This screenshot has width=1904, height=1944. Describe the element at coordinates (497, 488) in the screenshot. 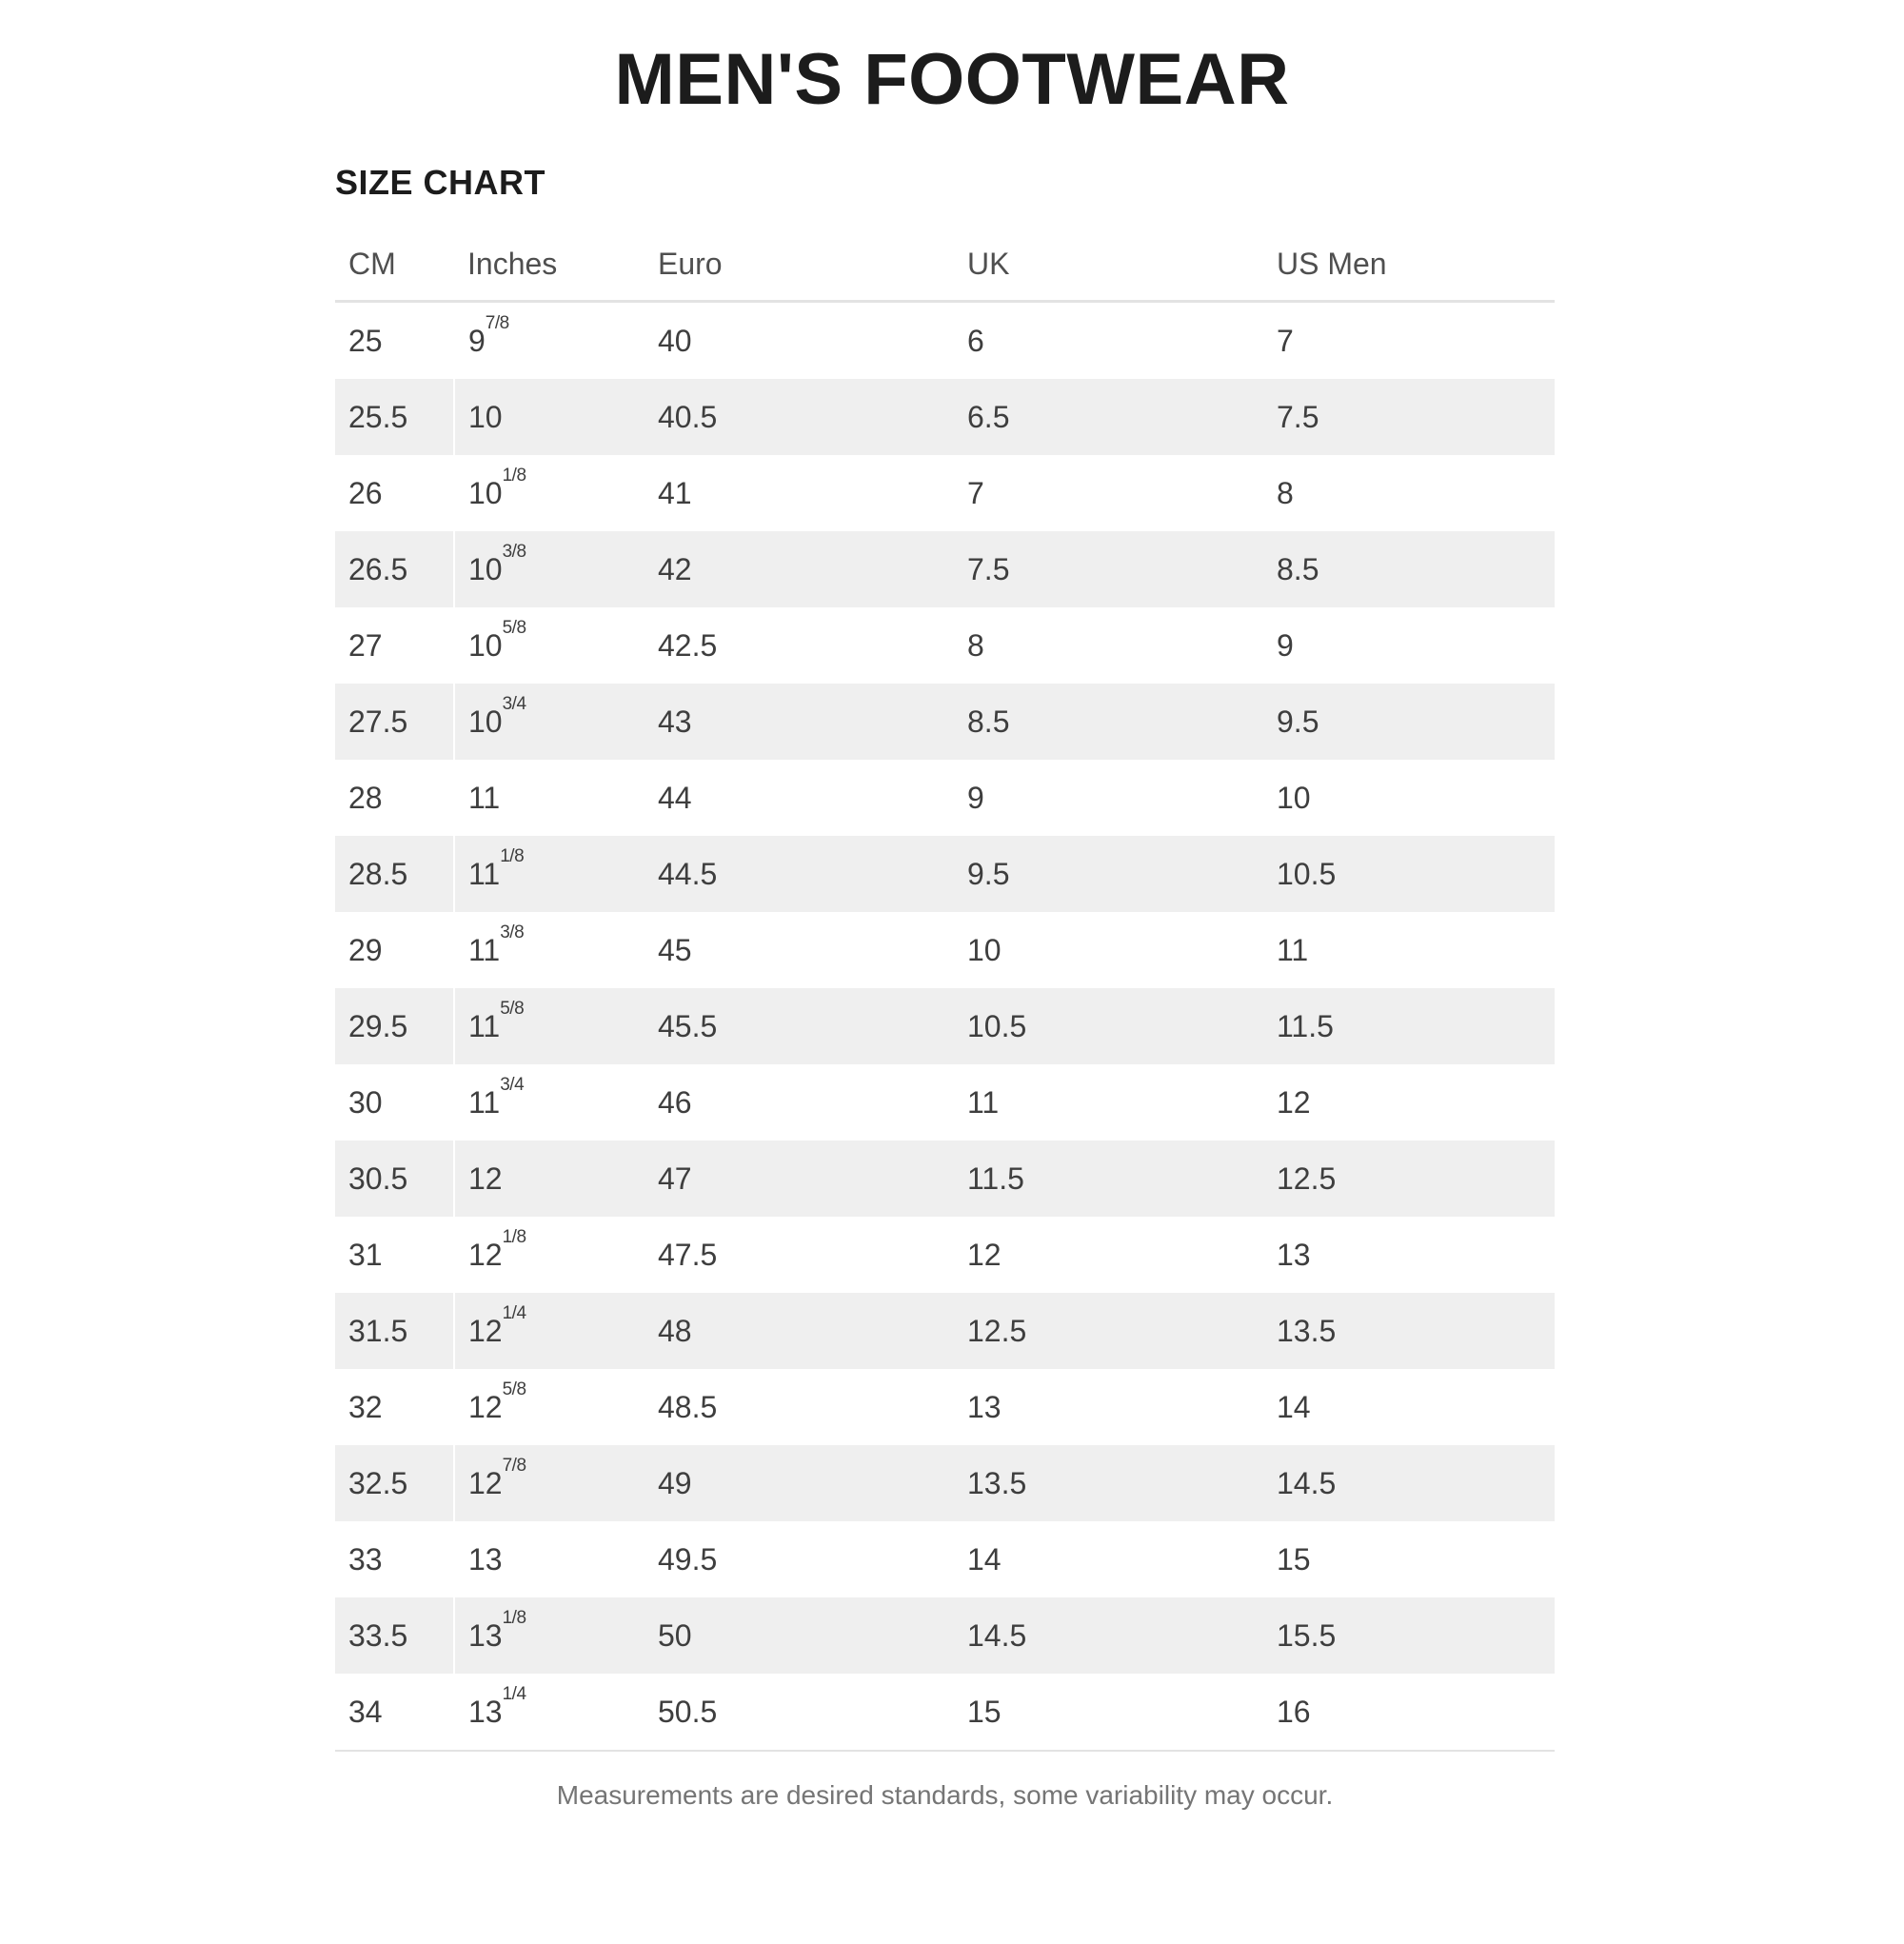

I see `table-cell: 101/8` at that location.